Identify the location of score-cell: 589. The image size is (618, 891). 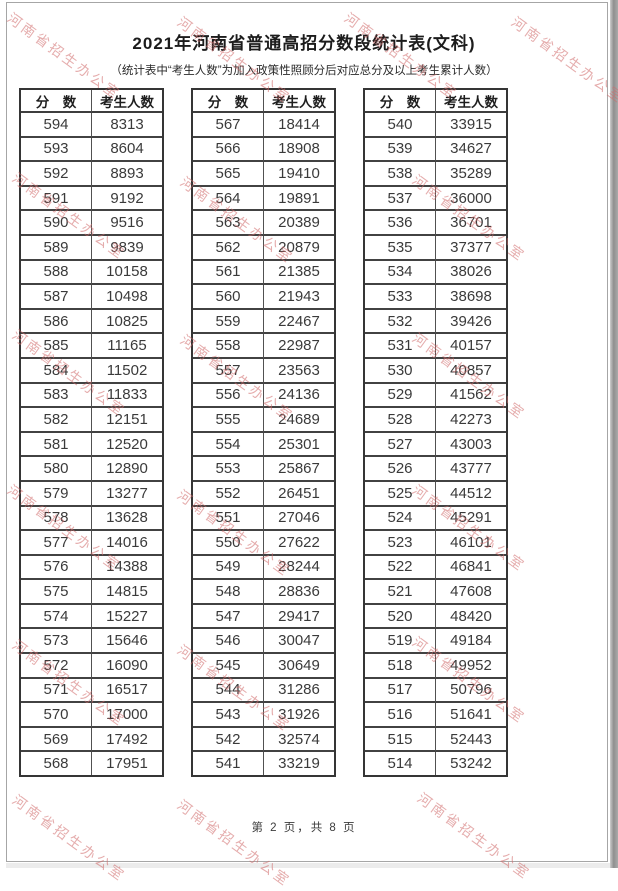
(56, 248).